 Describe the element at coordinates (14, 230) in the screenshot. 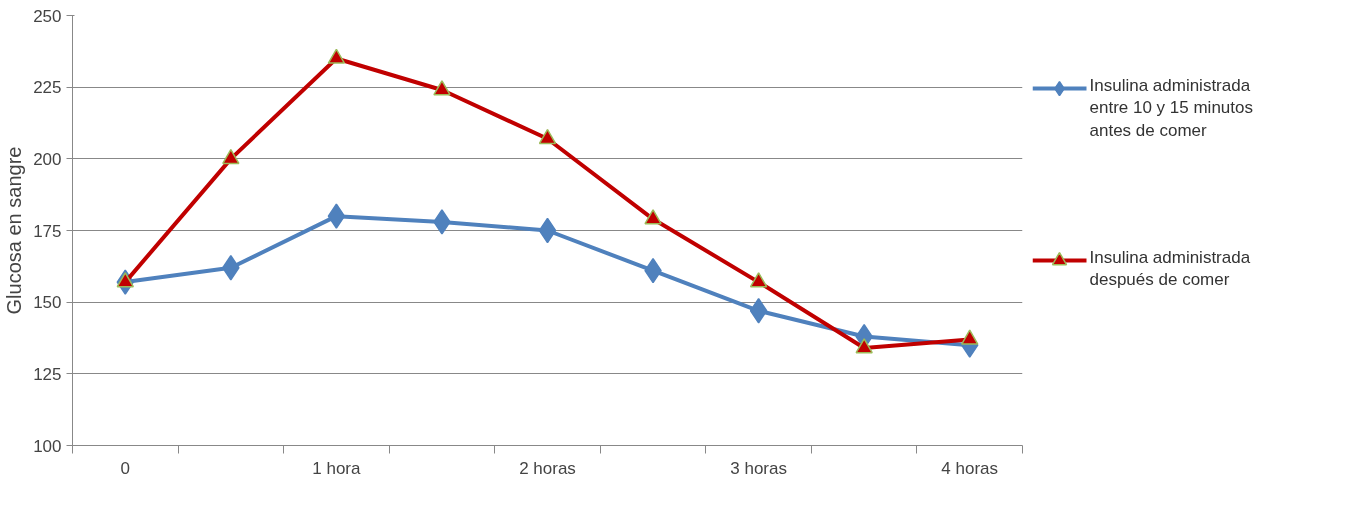

I see `y-axis-title: Glucosa en sangre` at that location.